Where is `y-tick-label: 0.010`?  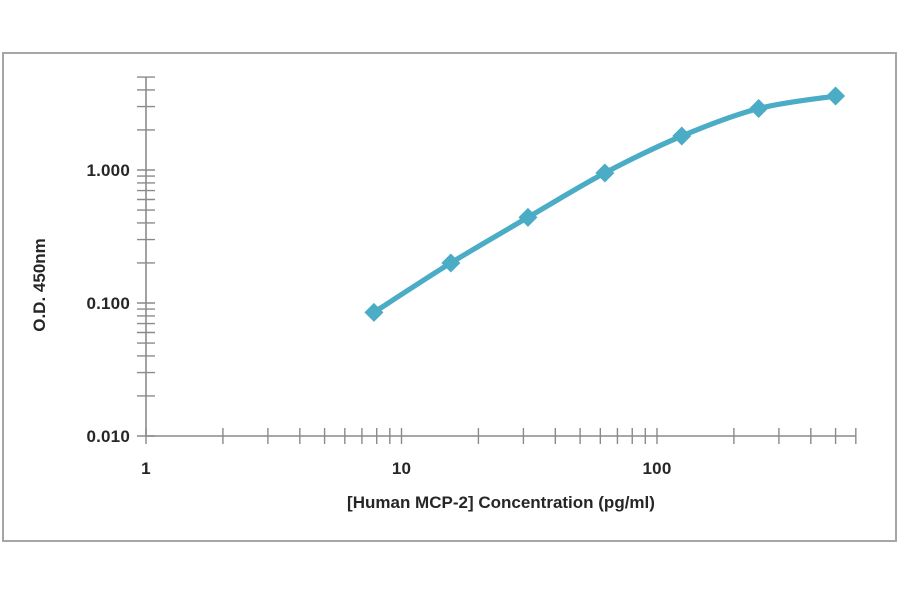 y-tick-label: 0.010 is located at coordinates (108, 436).